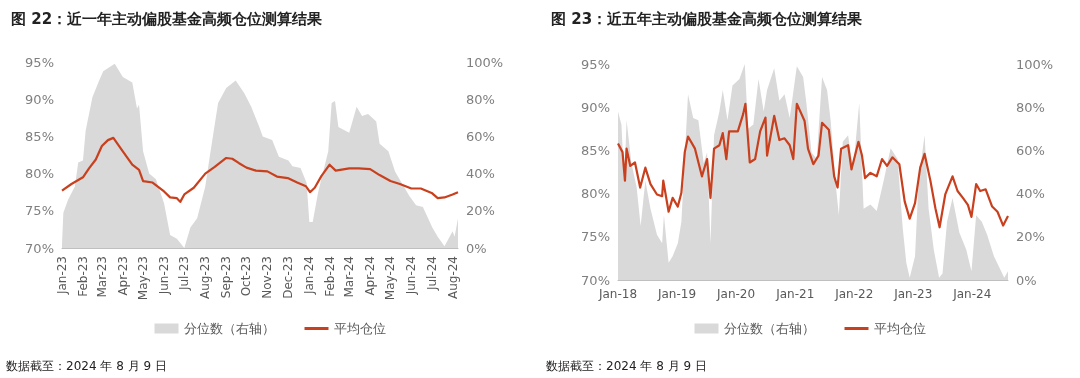 This screenshot has width=1080, height=378. What do you see at coordinates (452, 278) in the screenshot?
I see `x-tick-label: Aug-24` at bounding box center [452, 278].